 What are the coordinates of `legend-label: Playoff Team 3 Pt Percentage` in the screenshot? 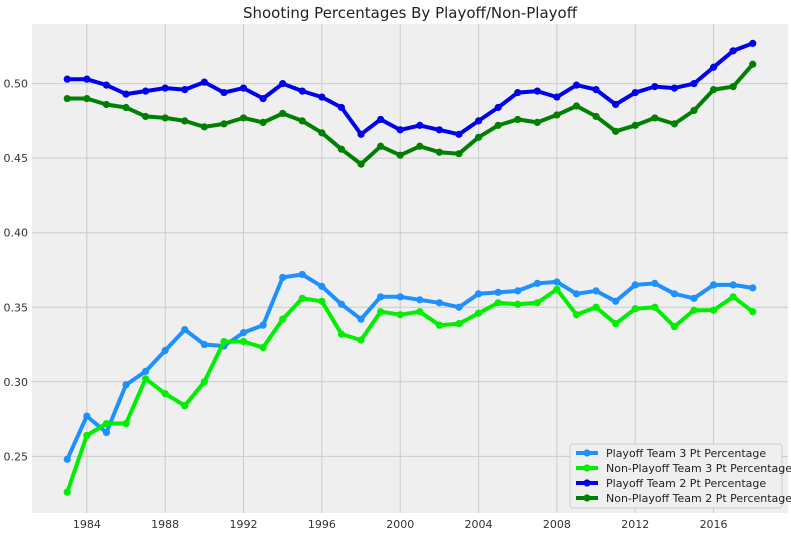 It's located at (686, 453).